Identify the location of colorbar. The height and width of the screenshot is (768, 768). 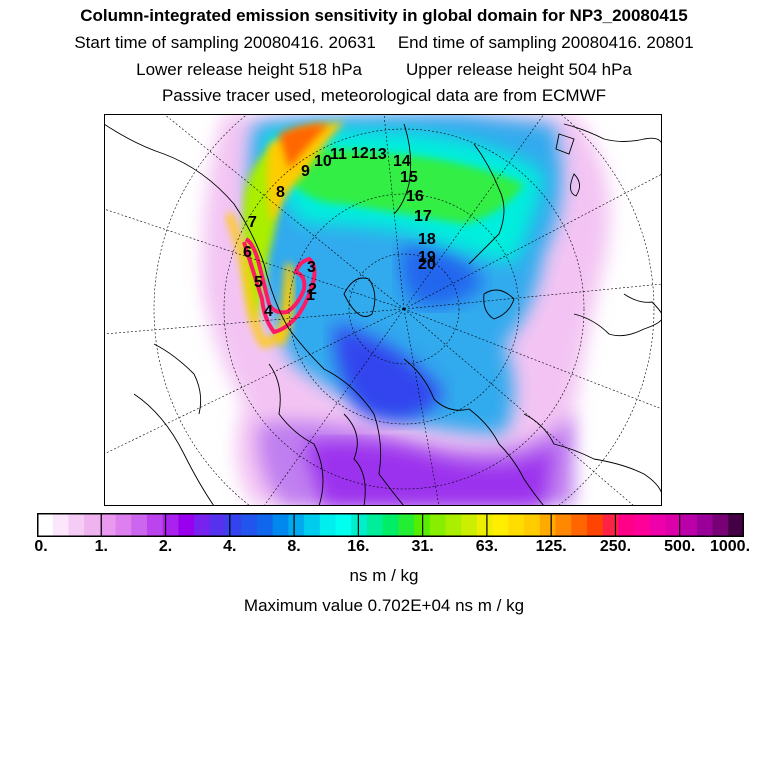
(390, 525).